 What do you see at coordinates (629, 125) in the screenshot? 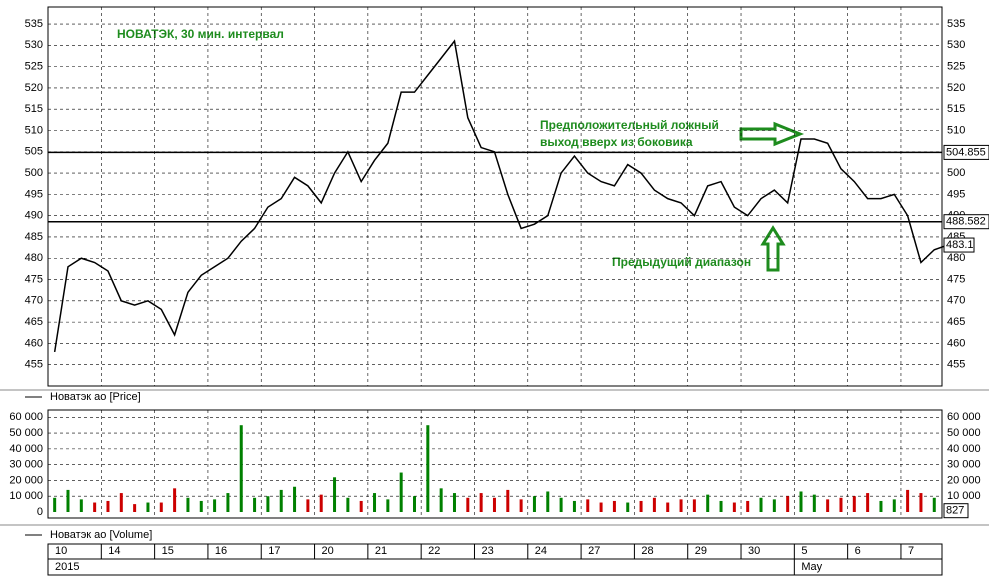
I see `annotation: Предположительный ложный` at bounding box center [629, 125].